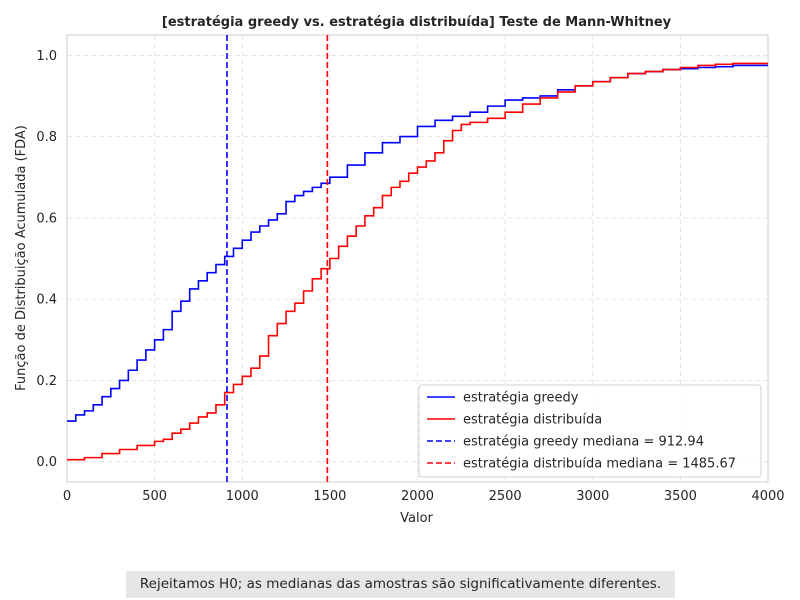 The height and width of the screenshot is (600, 800). Describe the element at coordinates (416, 518) in the screenshot. I see `x-axis-label: Valor` at that location.